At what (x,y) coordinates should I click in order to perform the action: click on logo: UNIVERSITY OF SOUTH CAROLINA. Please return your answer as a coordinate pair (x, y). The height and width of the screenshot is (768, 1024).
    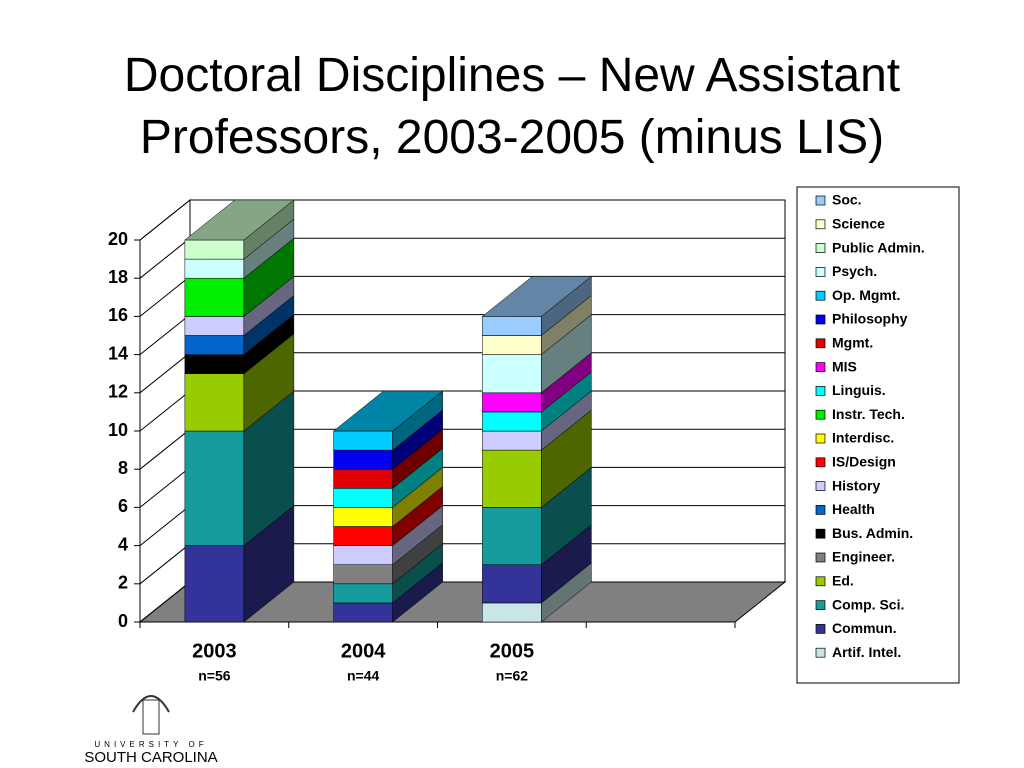
    Looking at the image, I should click on (151, 730).